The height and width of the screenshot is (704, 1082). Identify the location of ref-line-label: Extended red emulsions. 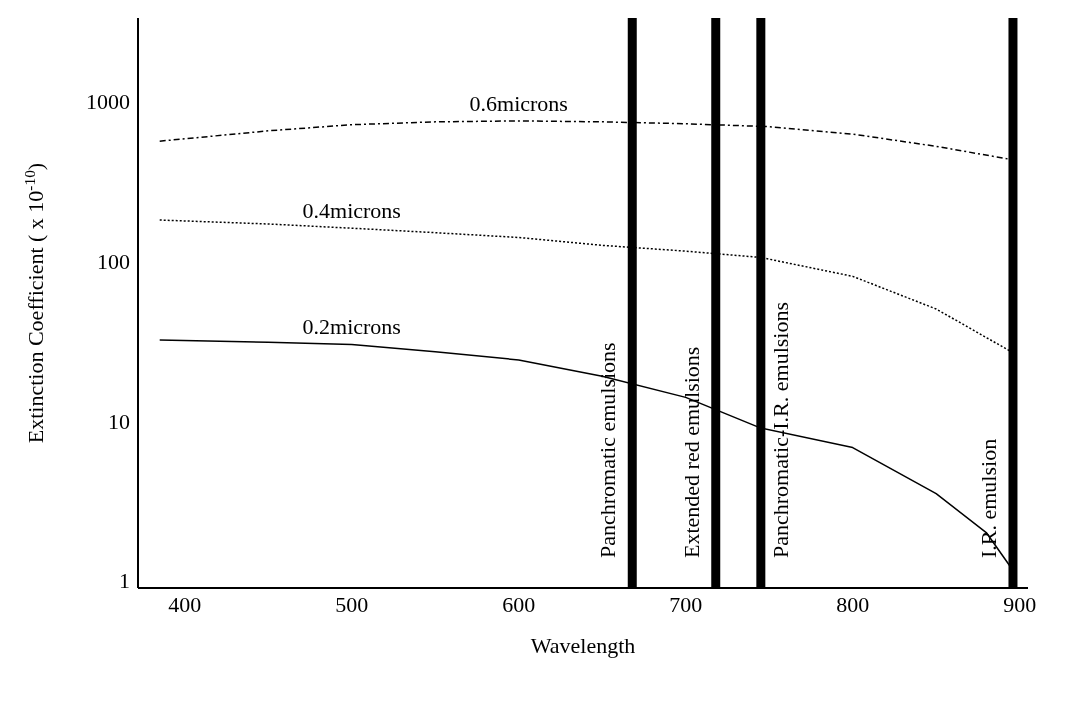
(691, 452).